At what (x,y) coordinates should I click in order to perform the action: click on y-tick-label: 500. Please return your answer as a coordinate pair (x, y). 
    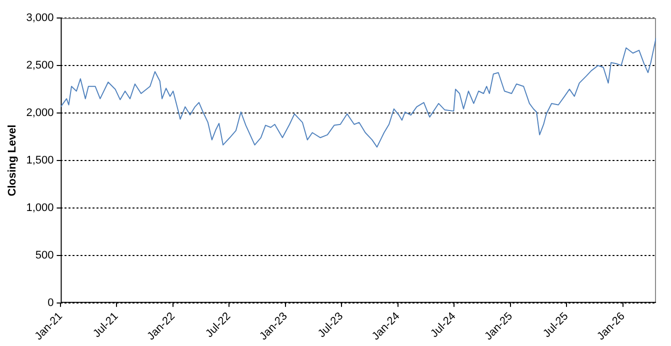
    Looking at the image, I should click on (44, 255).